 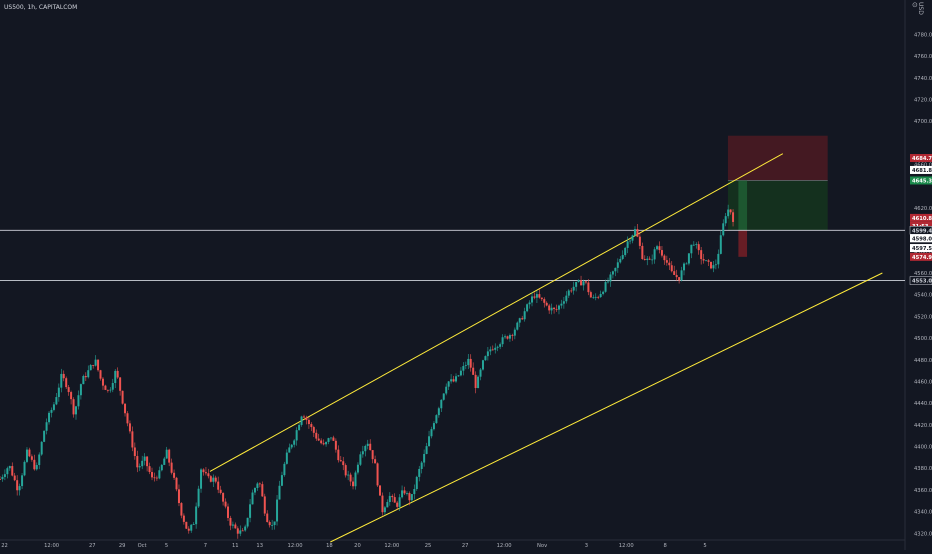 I want to click on price-label-text: 4597.5, so click(x=922, y=249).